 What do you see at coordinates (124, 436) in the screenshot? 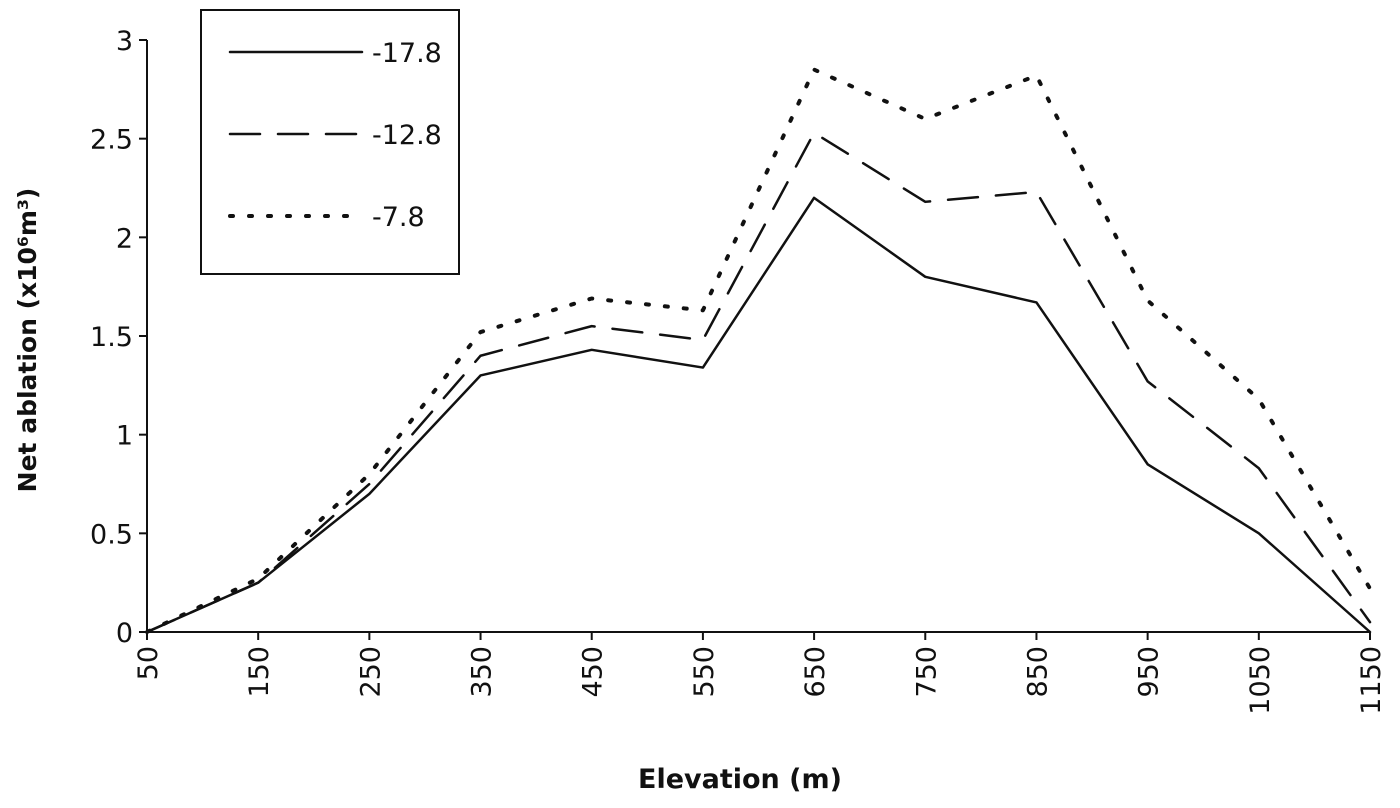
I see `y-tick-label: 1` at bounding box center [124, 436].